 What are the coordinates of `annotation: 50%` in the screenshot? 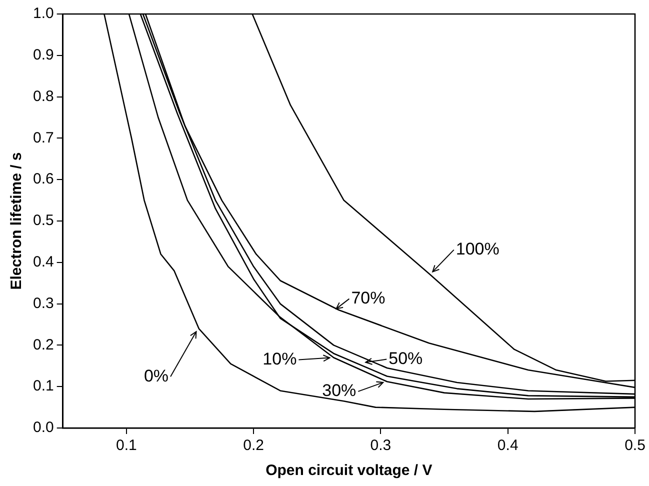 It's located at (405, 358).